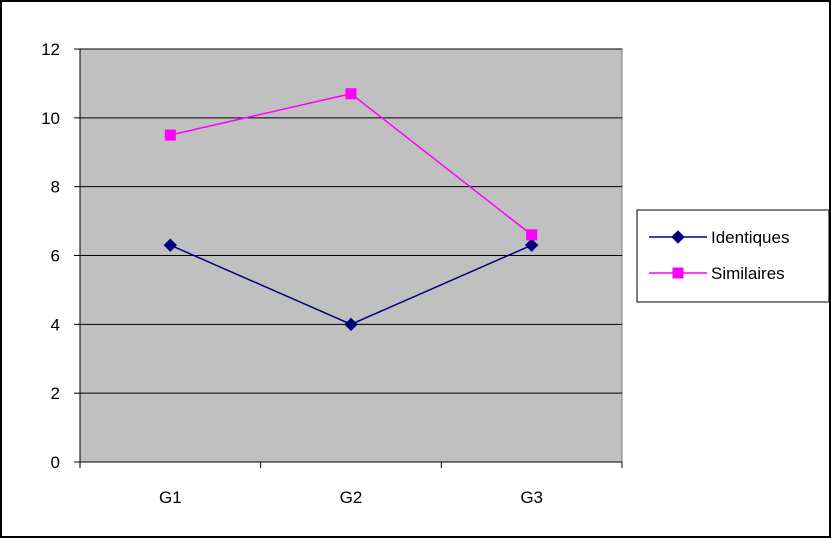 The width and height of the screenshot is (831, 543). I want to click on y-tick-label: 6, so click(55, 256).